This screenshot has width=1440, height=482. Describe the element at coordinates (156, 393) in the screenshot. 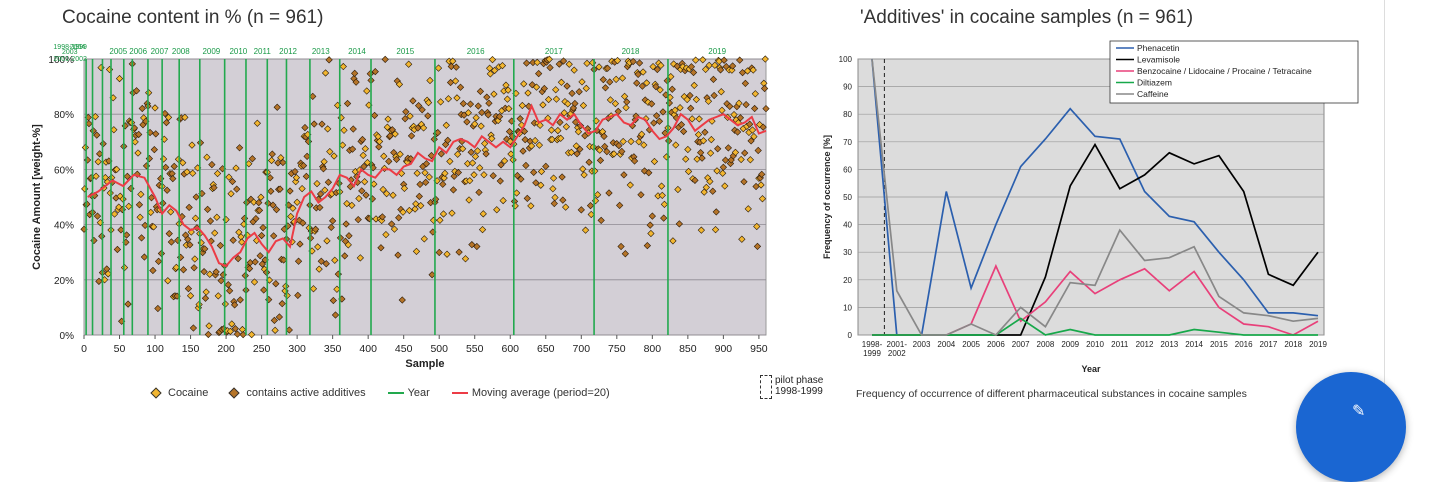

I see `cocaine-marker-icon` at that location.